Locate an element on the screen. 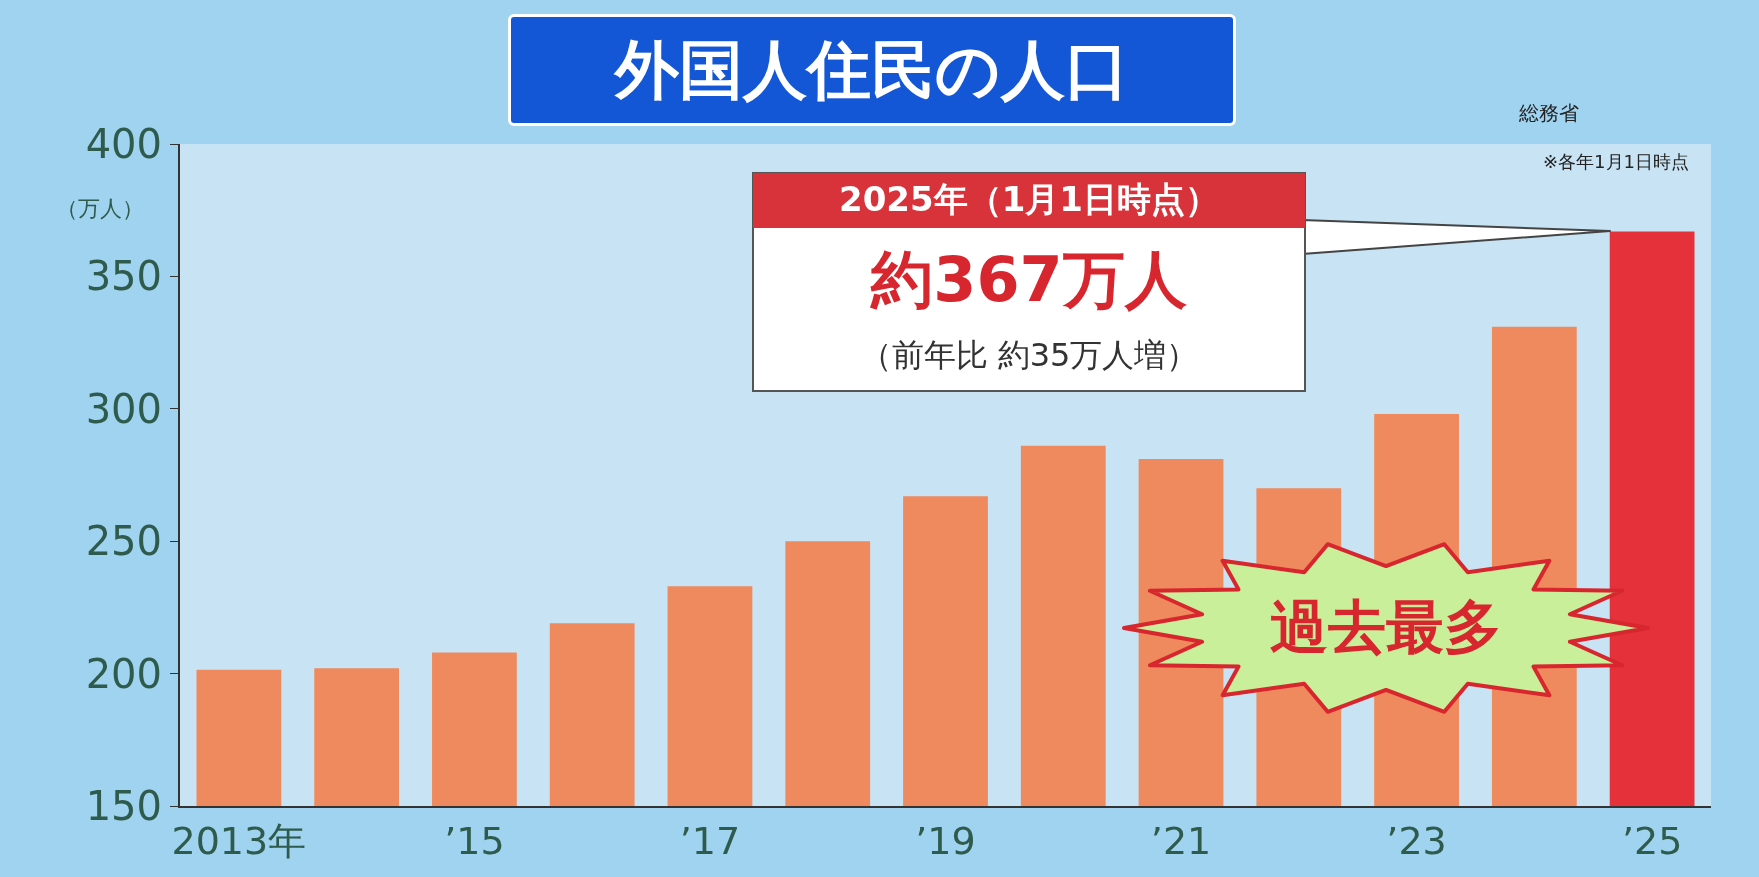 This screenshot has width=1759, height=877. y-tick-label: 350 is located at coordinates (123, 276).